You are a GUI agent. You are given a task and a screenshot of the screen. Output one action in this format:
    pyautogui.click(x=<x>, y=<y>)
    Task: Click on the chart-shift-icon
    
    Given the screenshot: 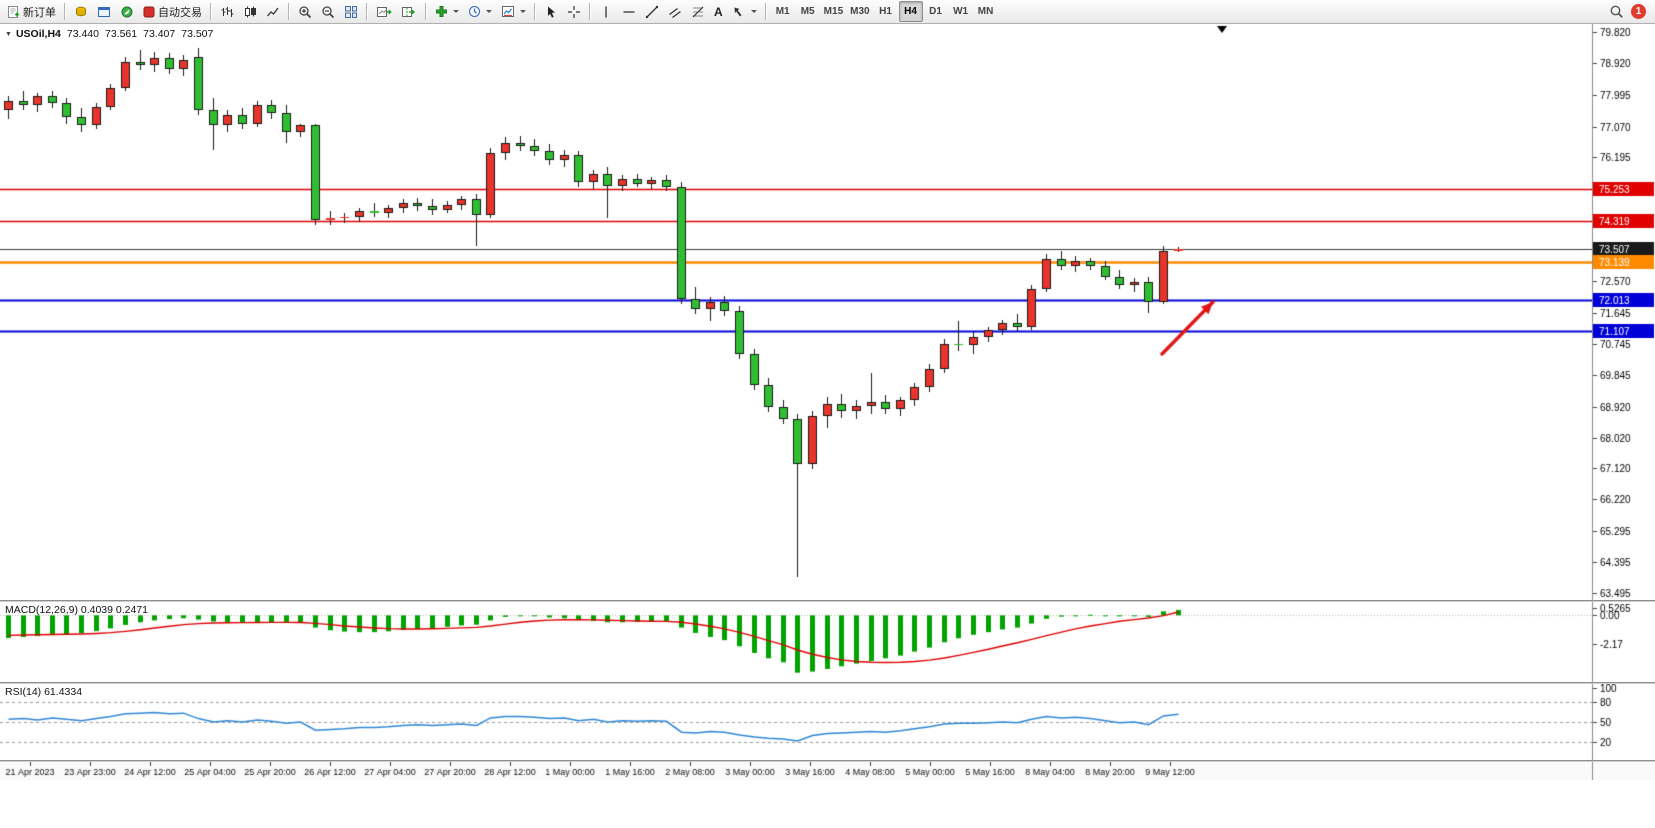 What is the action you would take?
    pyautogui.click(x=409, y=12)
    